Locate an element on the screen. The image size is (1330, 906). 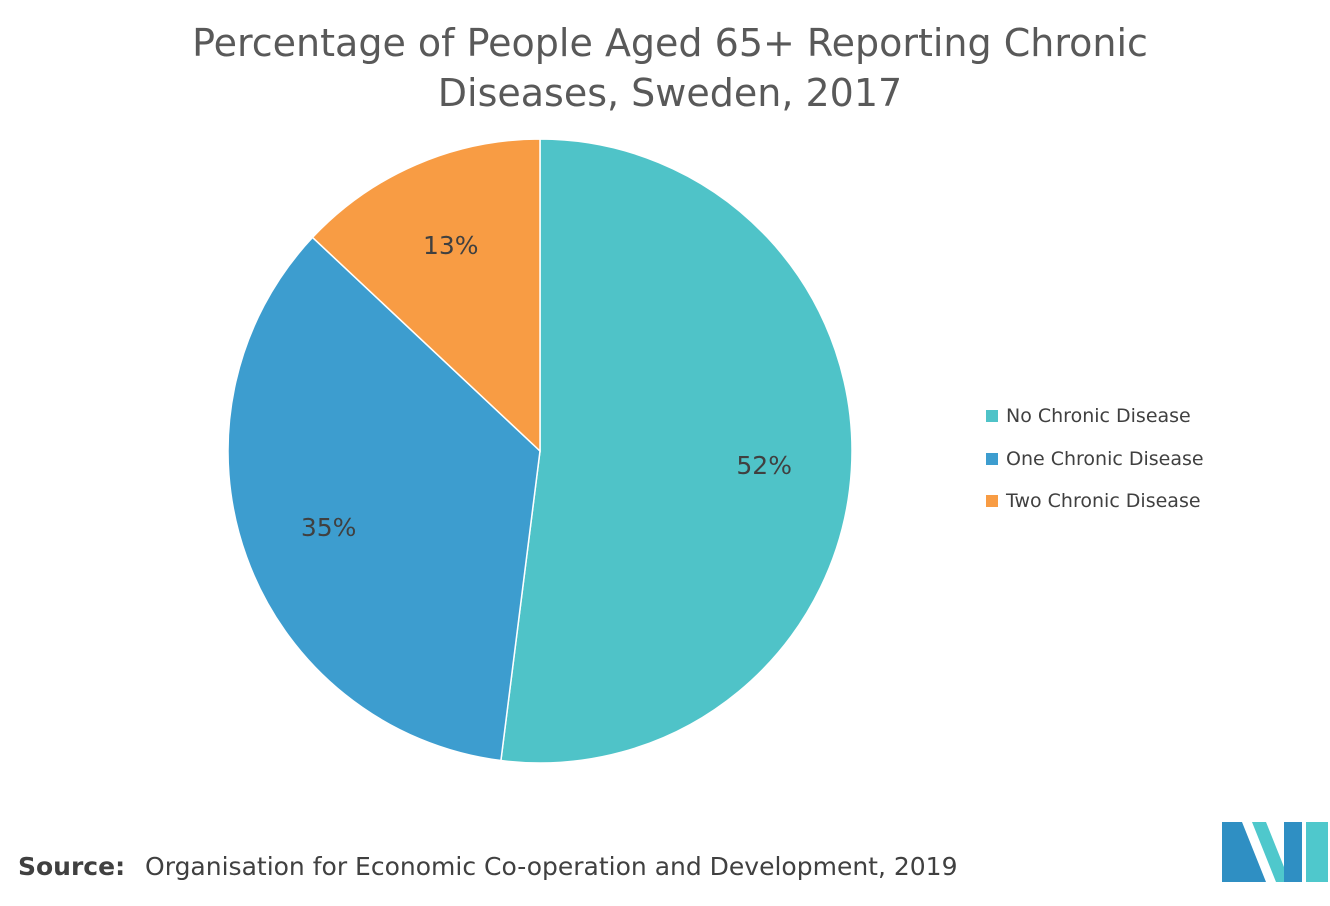
source-label: Source: is located at coordinates (72, 866).